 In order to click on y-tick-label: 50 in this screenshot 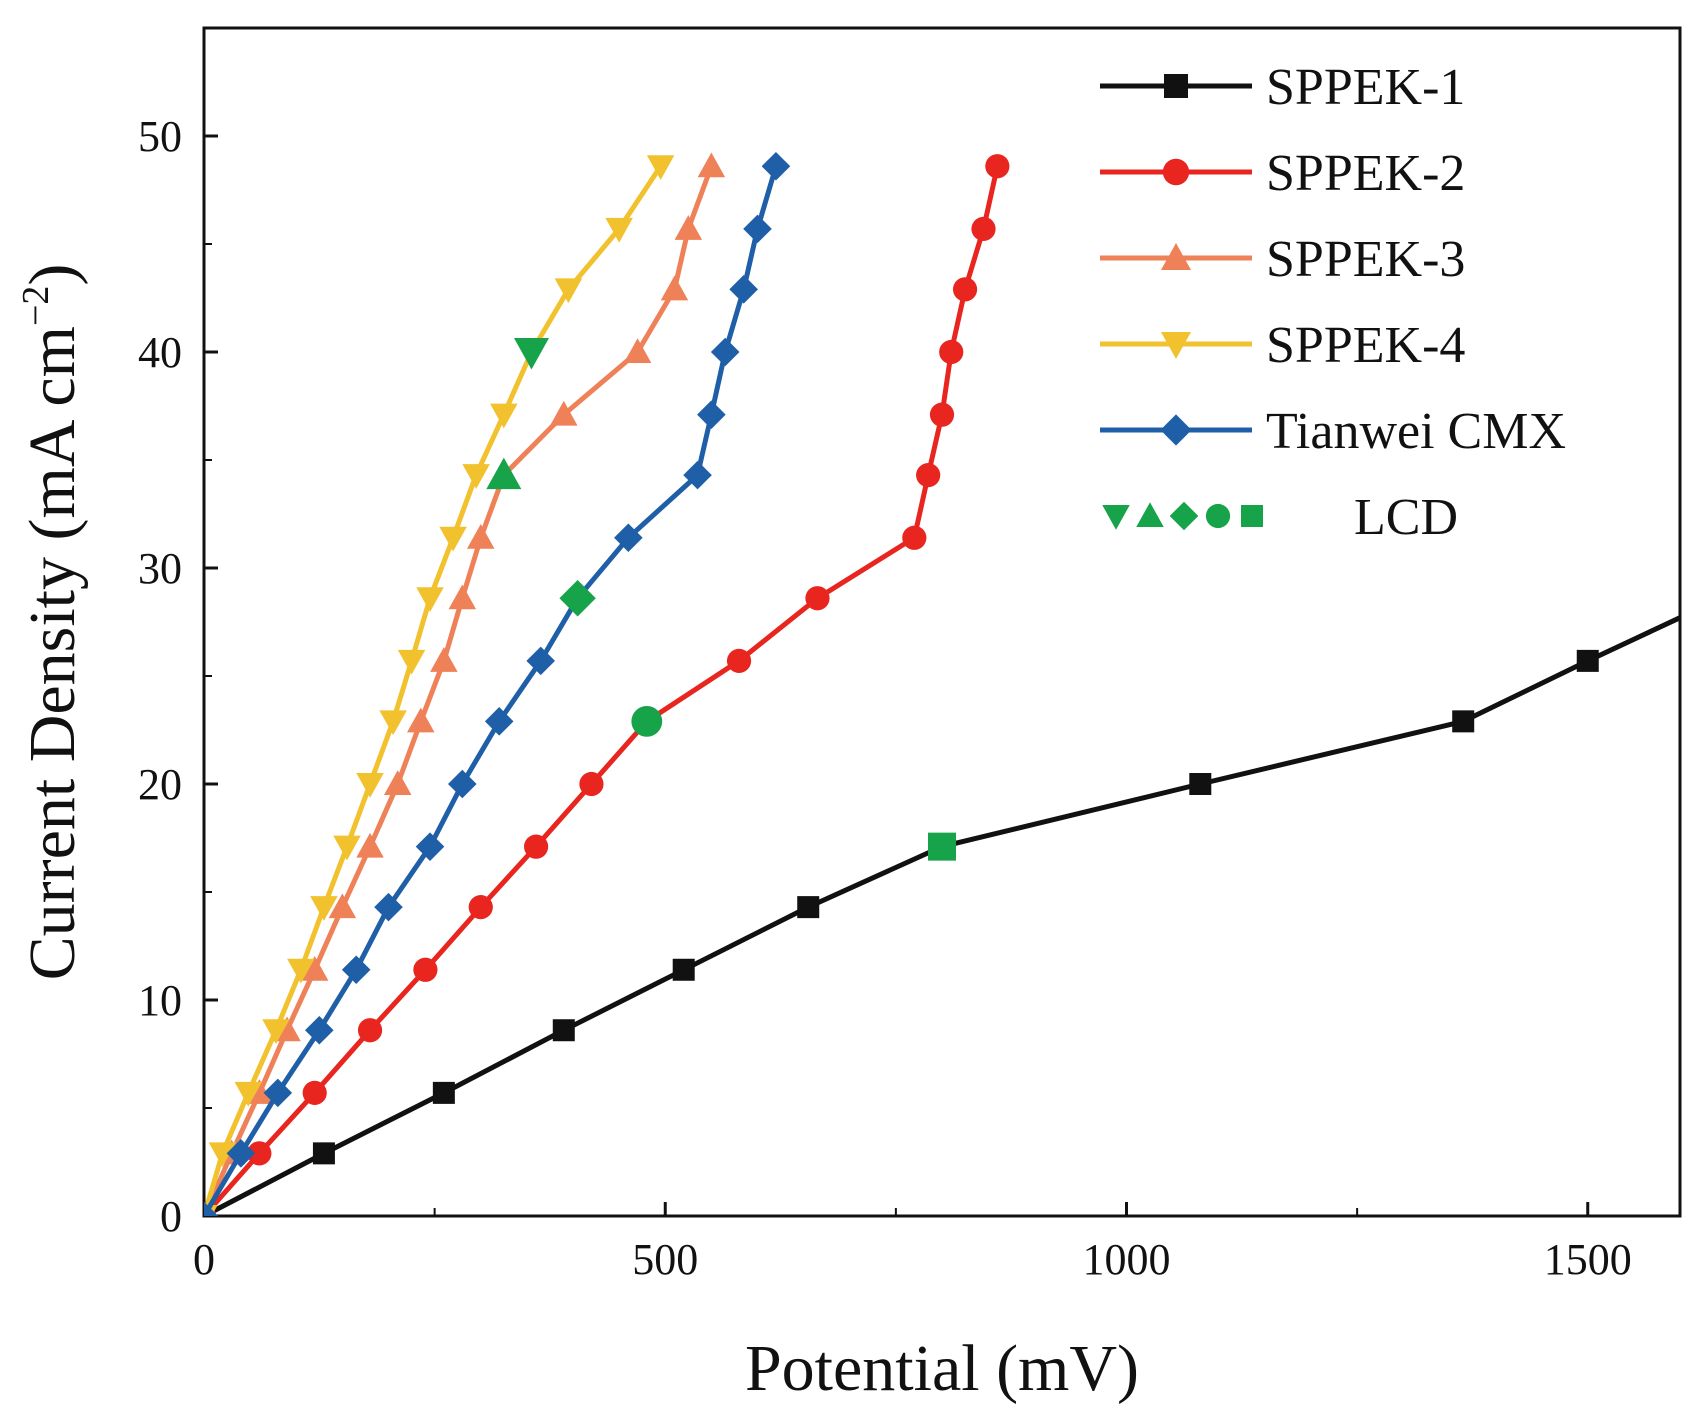, I will do `click(160, 136)`.